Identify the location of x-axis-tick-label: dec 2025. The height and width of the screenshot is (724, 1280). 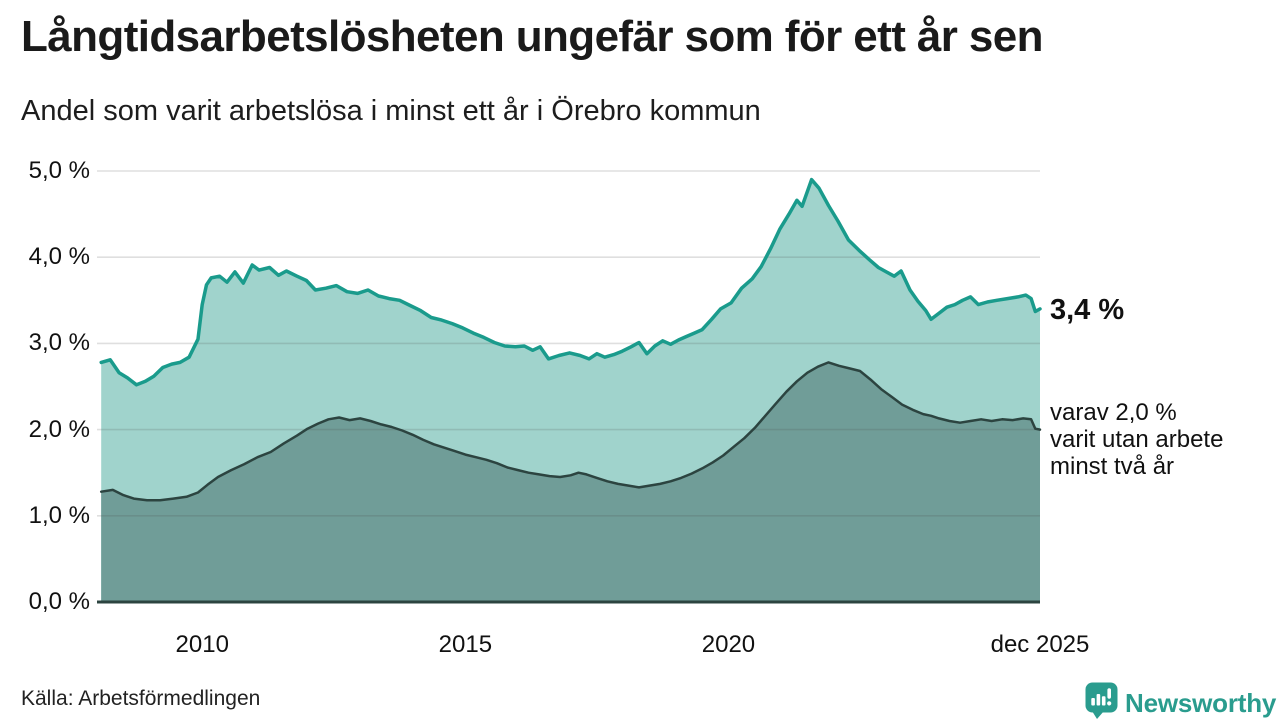
(1040, 644).